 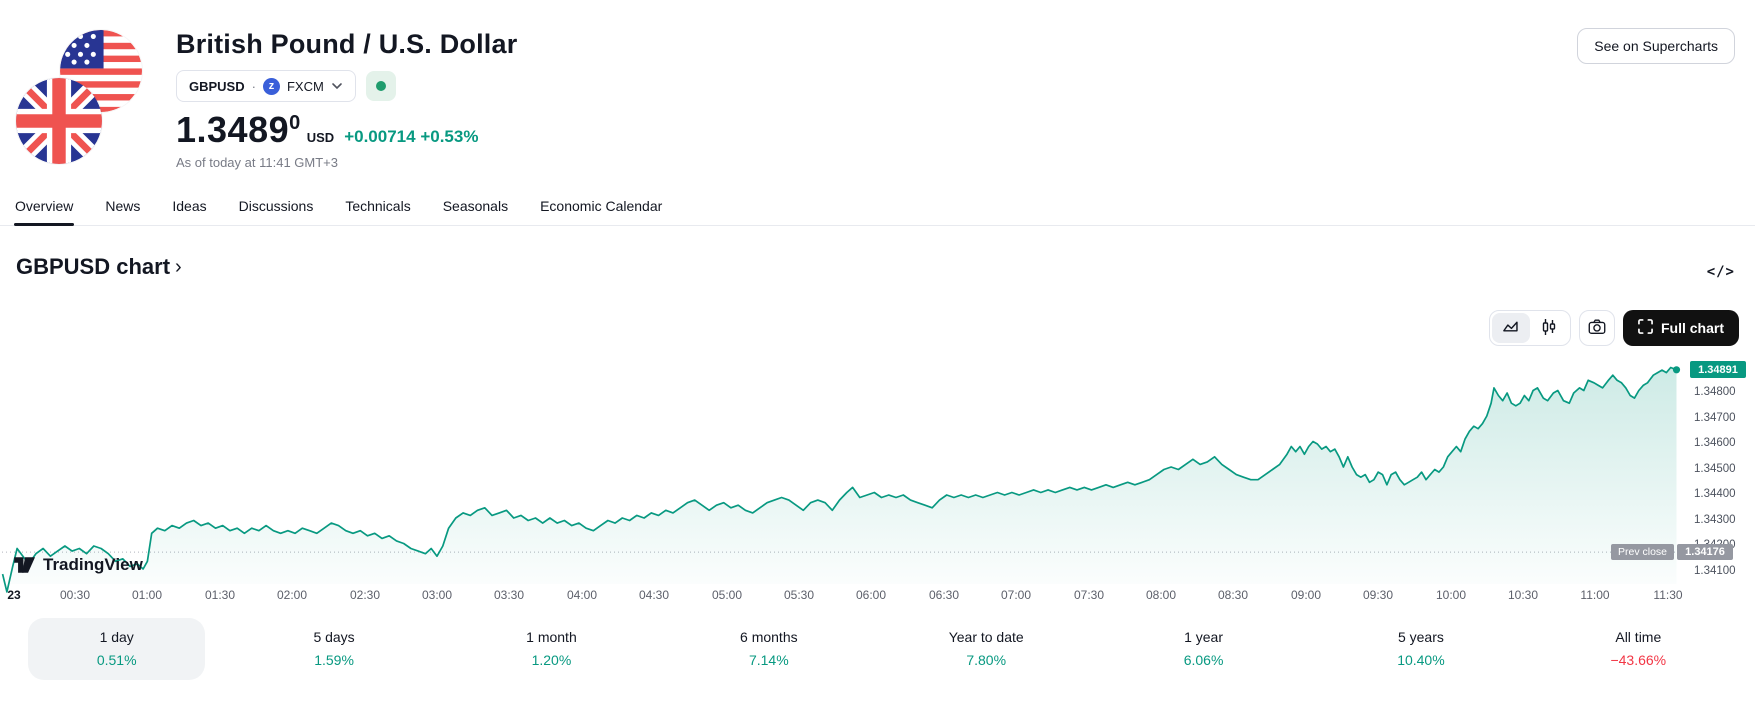 I want to click on time-tick-label: 05:00, so click(x=727, y=595).